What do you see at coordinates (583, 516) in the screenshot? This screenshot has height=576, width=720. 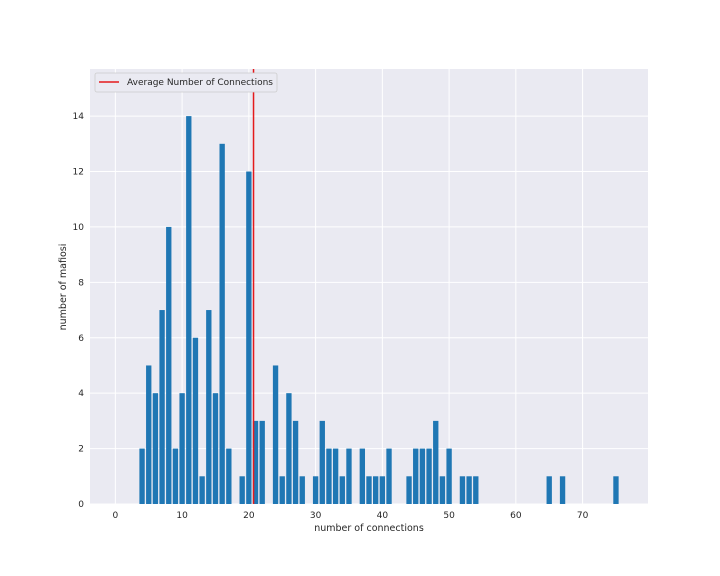 I see `x-tick-label: 70` at bounding box center [583, 516].